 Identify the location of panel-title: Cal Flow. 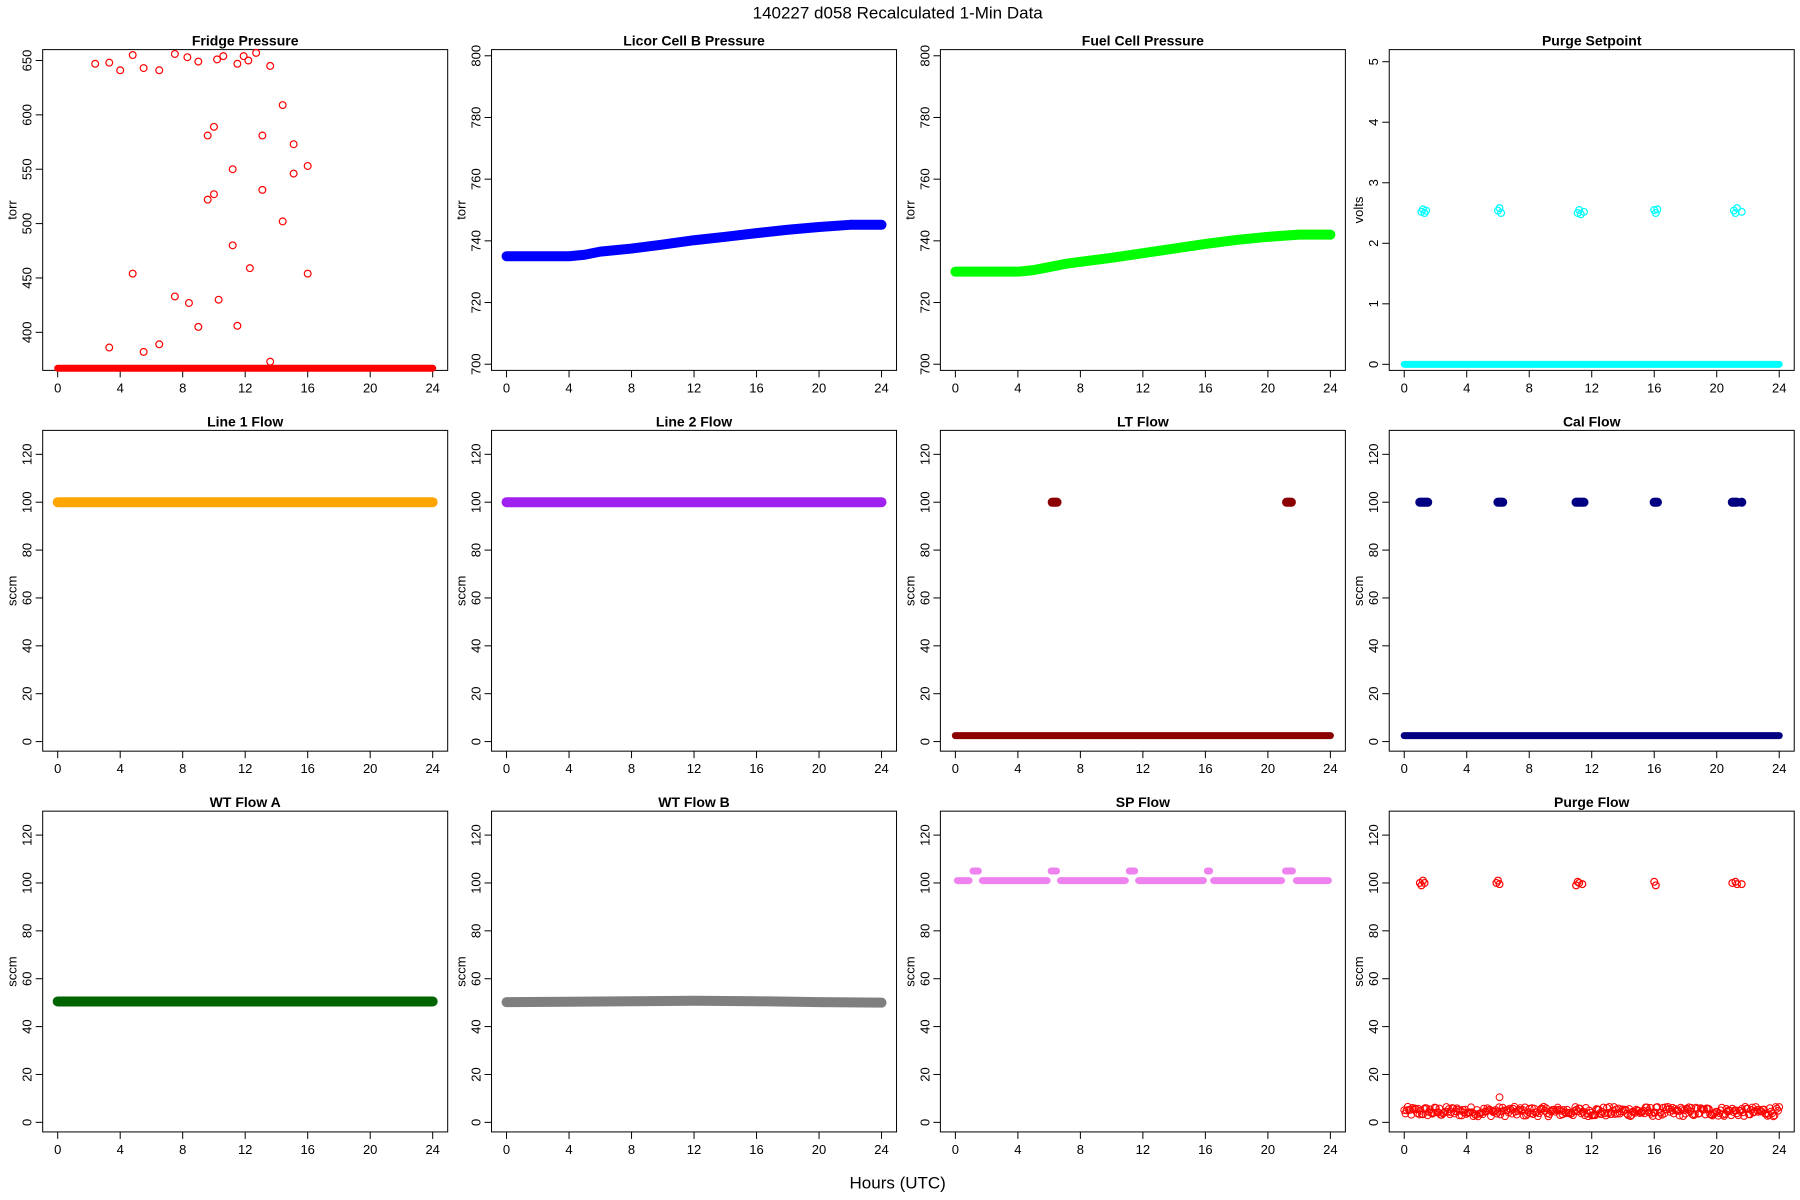
(1592, 421).